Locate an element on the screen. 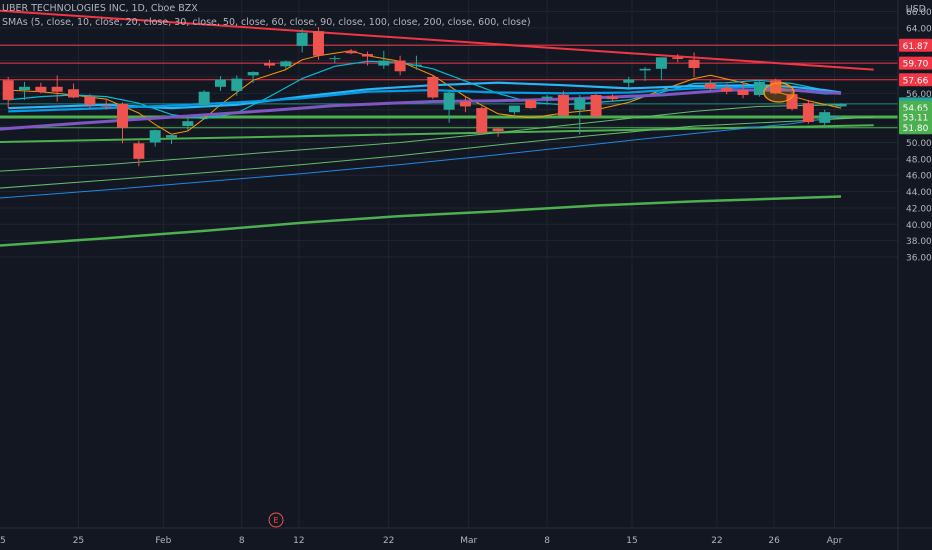 The height and width of the screenshot is (550, 932). x-tick-label: 12 is located at coordinates (298, 541).